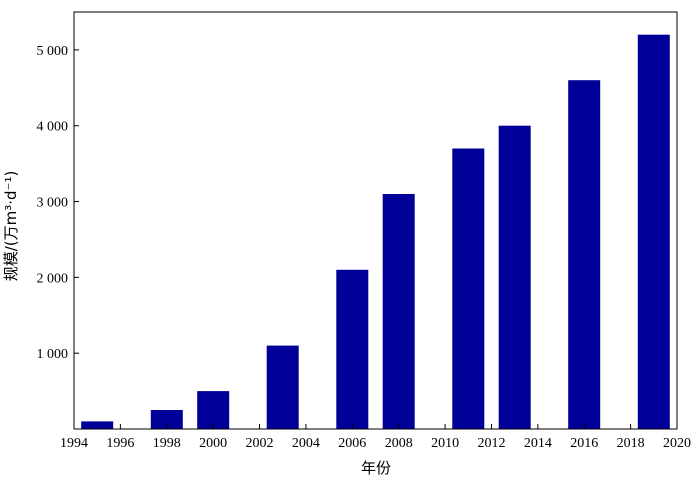 This screenshot has height=481, width=700. I want to click on y-tick-label: 1 000, so click(53, 354).